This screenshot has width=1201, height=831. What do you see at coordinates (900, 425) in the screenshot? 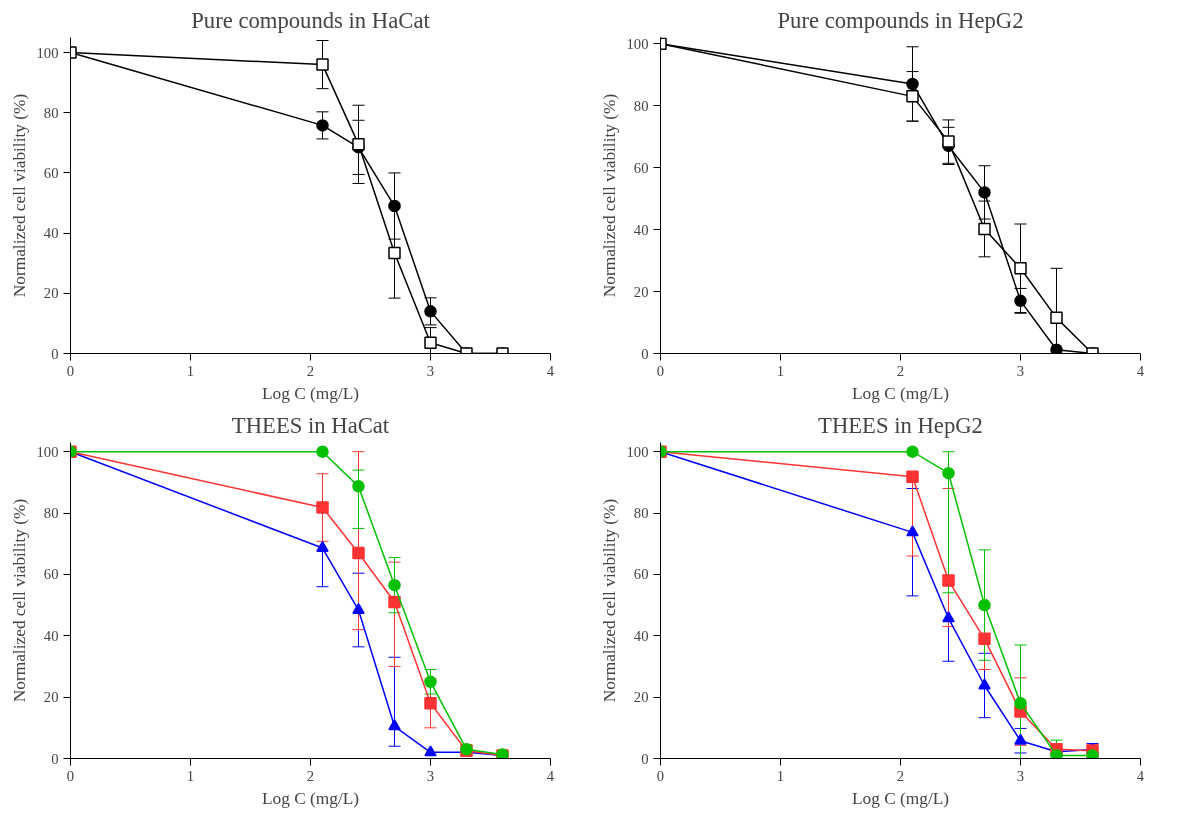
I see `chart-title: THEES in HepG2` at bounding box center [900, 425].